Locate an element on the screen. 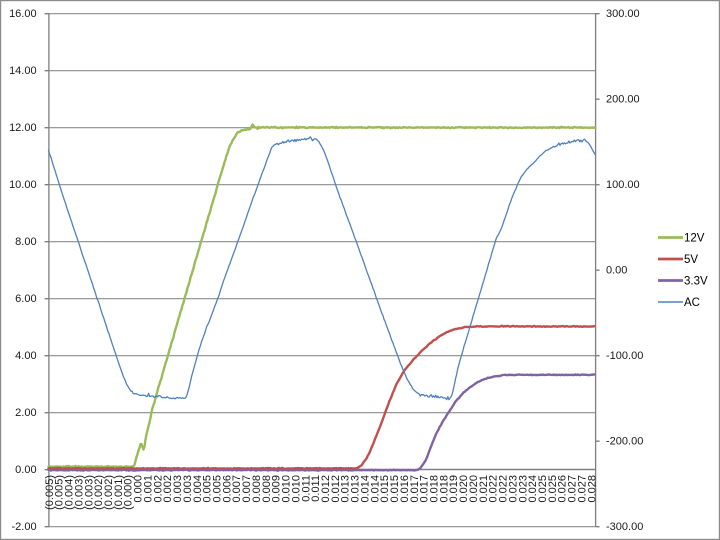 This screenshot has height=540, width=720. svg-text: 10.00 is located at coordinates (23, 185).